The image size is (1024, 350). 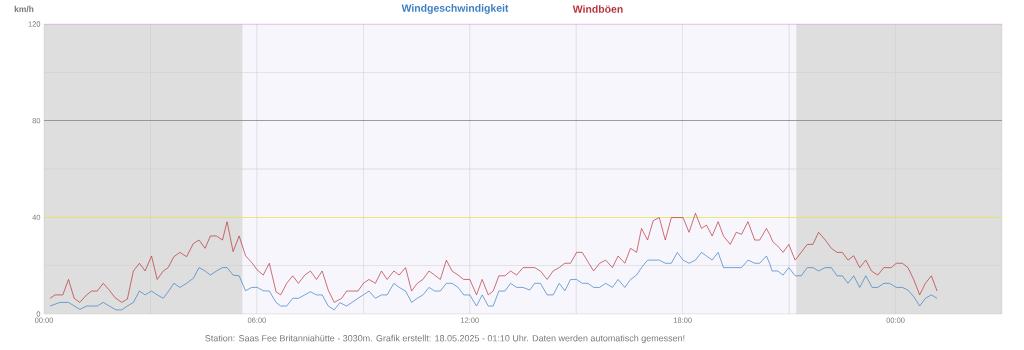 What do you see at coordinates (455, 9) in the screenshot?
I see `text: Windgeschwindigkeit` at bounding box center [455, 9].